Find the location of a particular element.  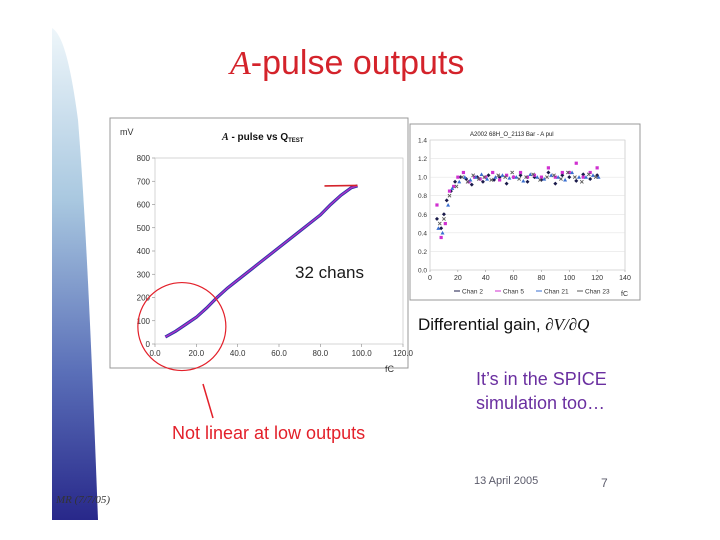

diff-x-tick-label: 20 is located at coordinates (458, 278).